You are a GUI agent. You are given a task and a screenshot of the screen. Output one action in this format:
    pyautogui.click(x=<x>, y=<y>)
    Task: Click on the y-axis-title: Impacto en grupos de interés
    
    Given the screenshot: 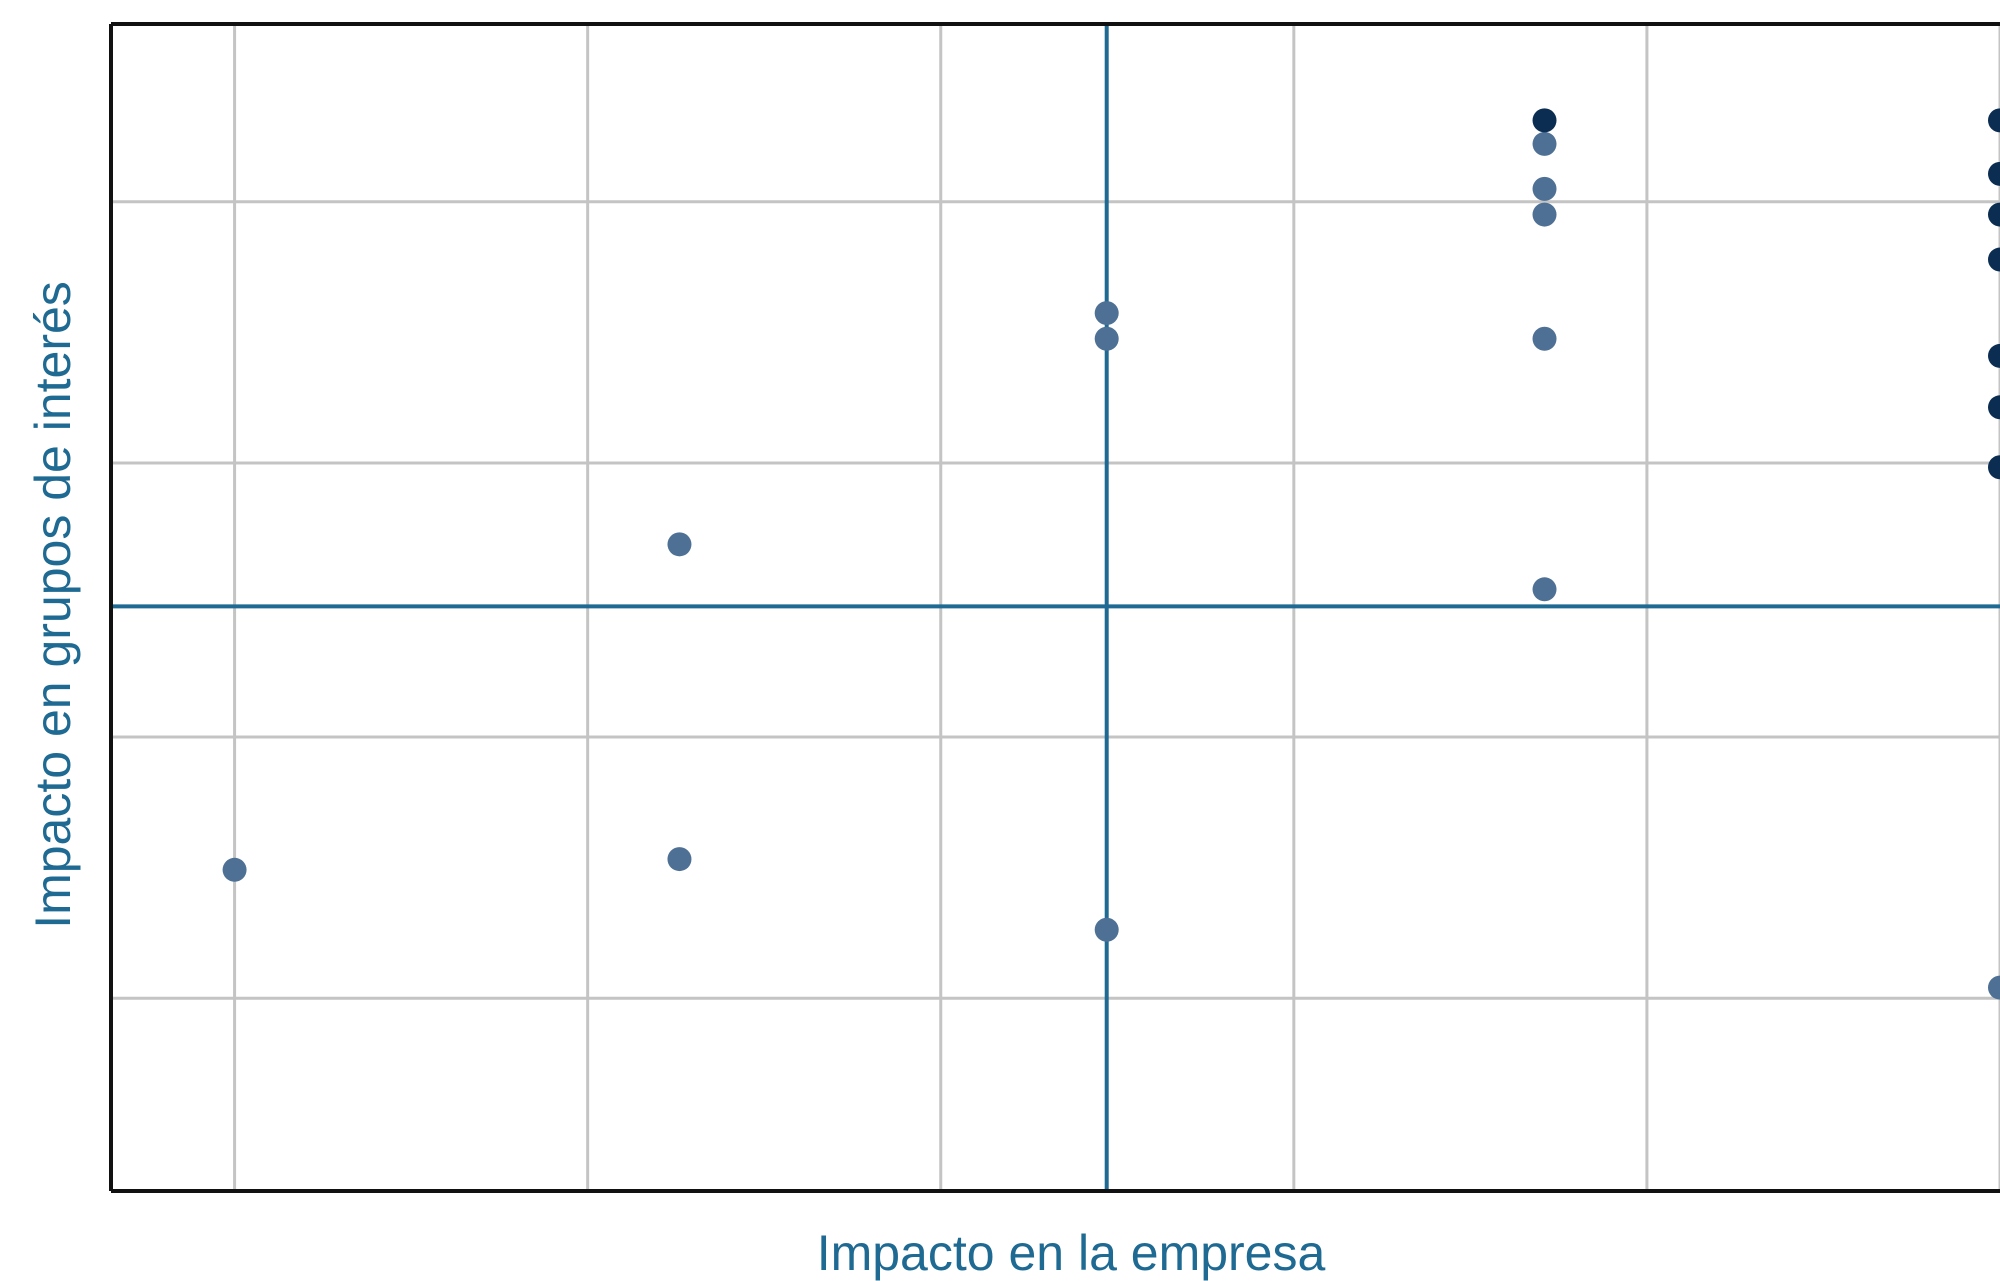 What is the action you would take?
    pyautogui.click(x=53, y=605)
    